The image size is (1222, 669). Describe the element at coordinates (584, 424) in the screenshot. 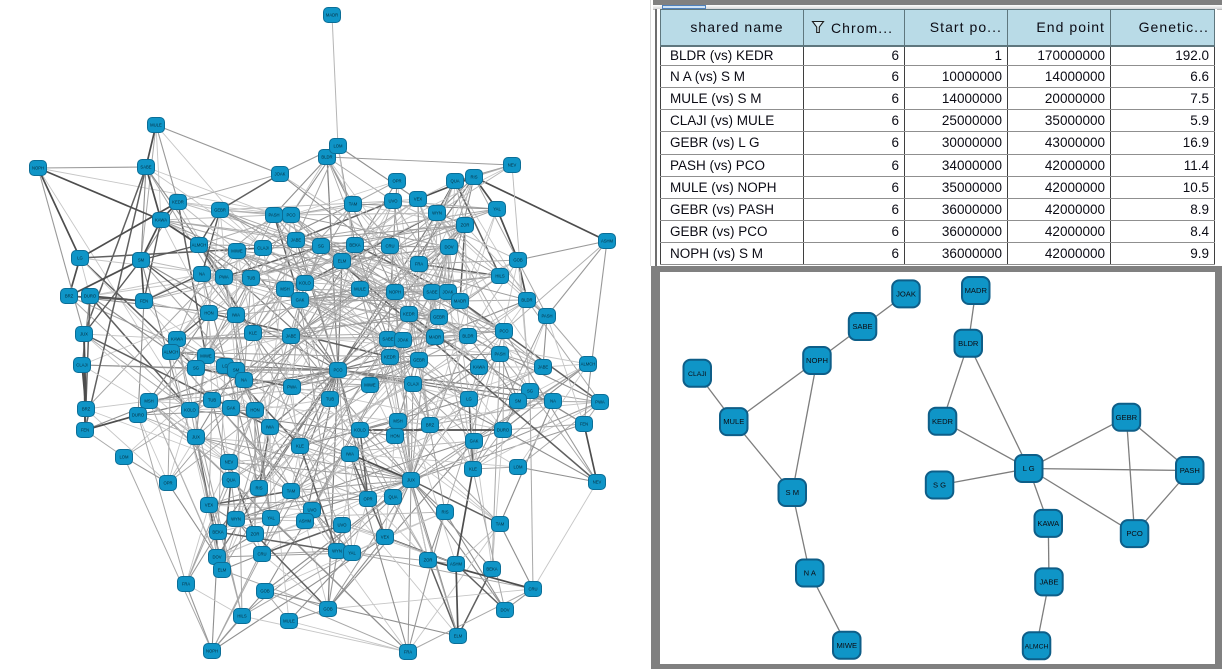

I see `svg-text: FEN` at that location.